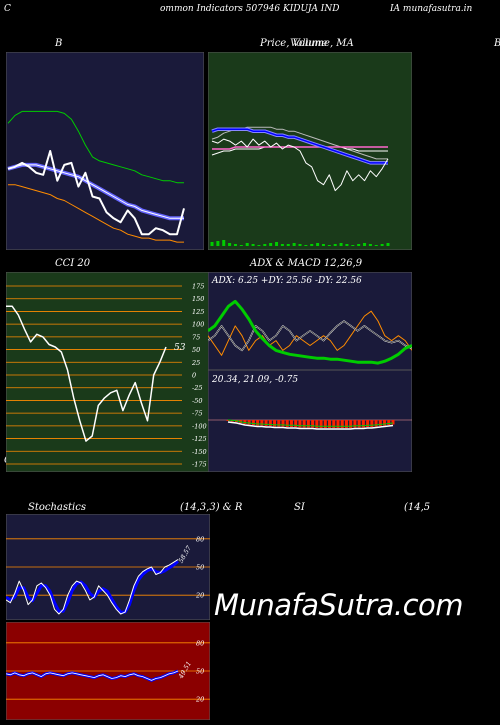 The height and width of the screenshot is (725, 500). Describe the element at coordinates (497, 43) in the screenshot. I see `title-right-edge: B` at that location.